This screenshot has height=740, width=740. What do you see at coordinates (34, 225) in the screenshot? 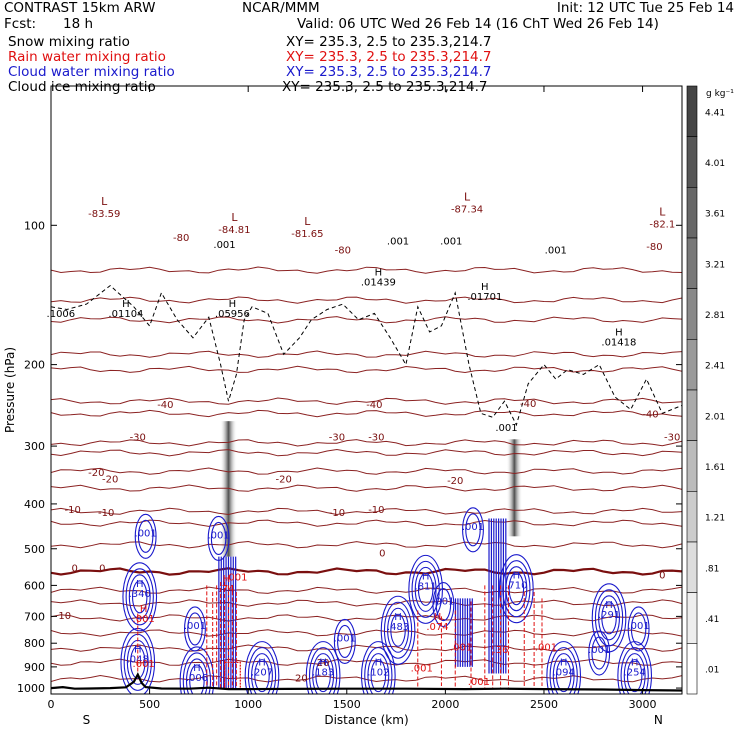
I see `y-tick-label: 100` at bounding box center [34, 225].